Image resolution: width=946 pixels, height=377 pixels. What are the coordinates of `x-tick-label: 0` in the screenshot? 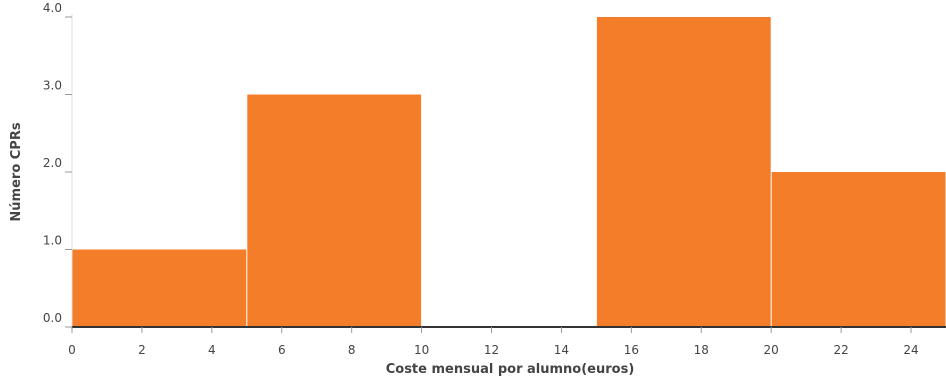 It's located at (72, 350).